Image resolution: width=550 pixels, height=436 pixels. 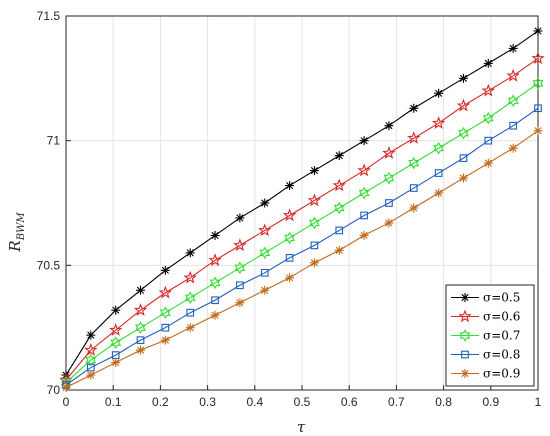 What do you see at coordinates (21, 227) in the screenshot?
I see `y-axis-label-sub: BWM` at bounding box center [21, 227].